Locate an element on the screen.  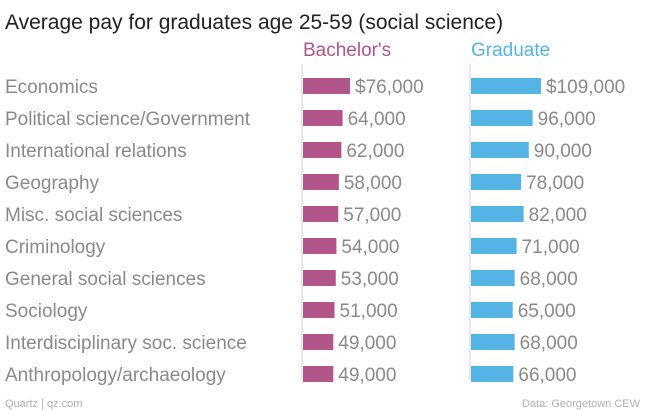
category-label: Interdisciplinary soc. science is located at coordinates (126, 343).